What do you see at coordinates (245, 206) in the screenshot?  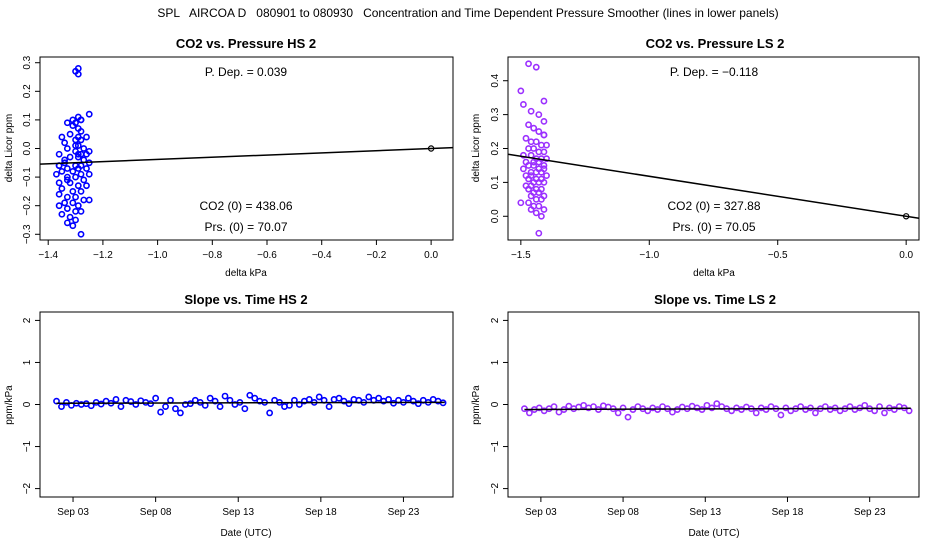 I see `co2-zero-annotation: CO2 (0) = 438.06` at bounding box center [245, 206].